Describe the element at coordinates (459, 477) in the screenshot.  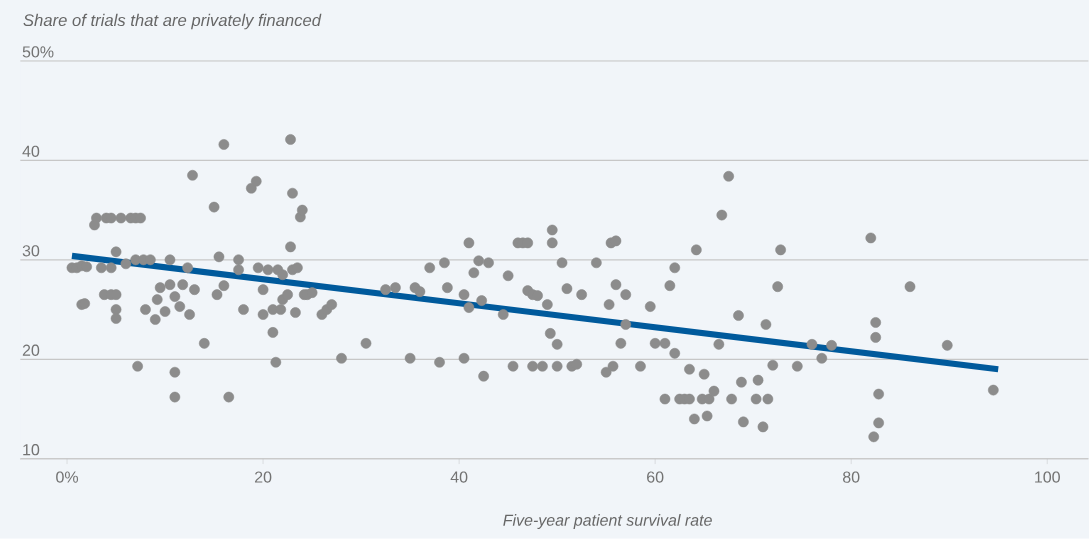
I see `x-tick-label: 40` at that location.